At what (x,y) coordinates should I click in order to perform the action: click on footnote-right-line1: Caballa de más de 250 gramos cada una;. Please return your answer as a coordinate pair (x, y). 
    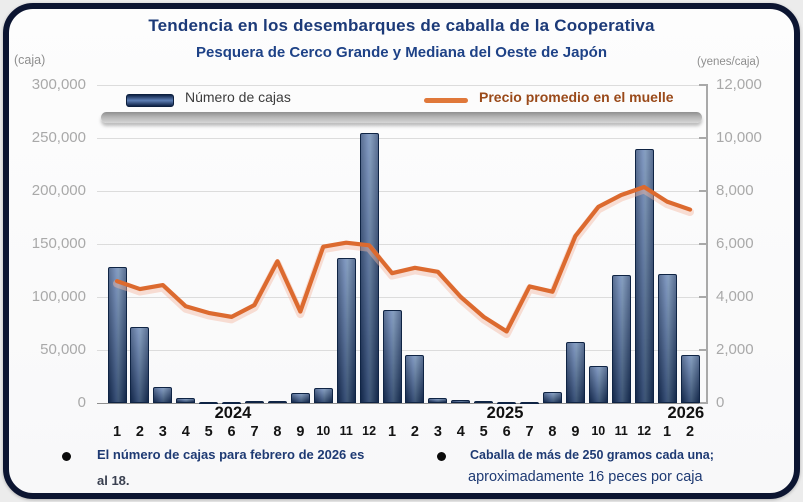
    Looking at the image, I should click on (592, 455).